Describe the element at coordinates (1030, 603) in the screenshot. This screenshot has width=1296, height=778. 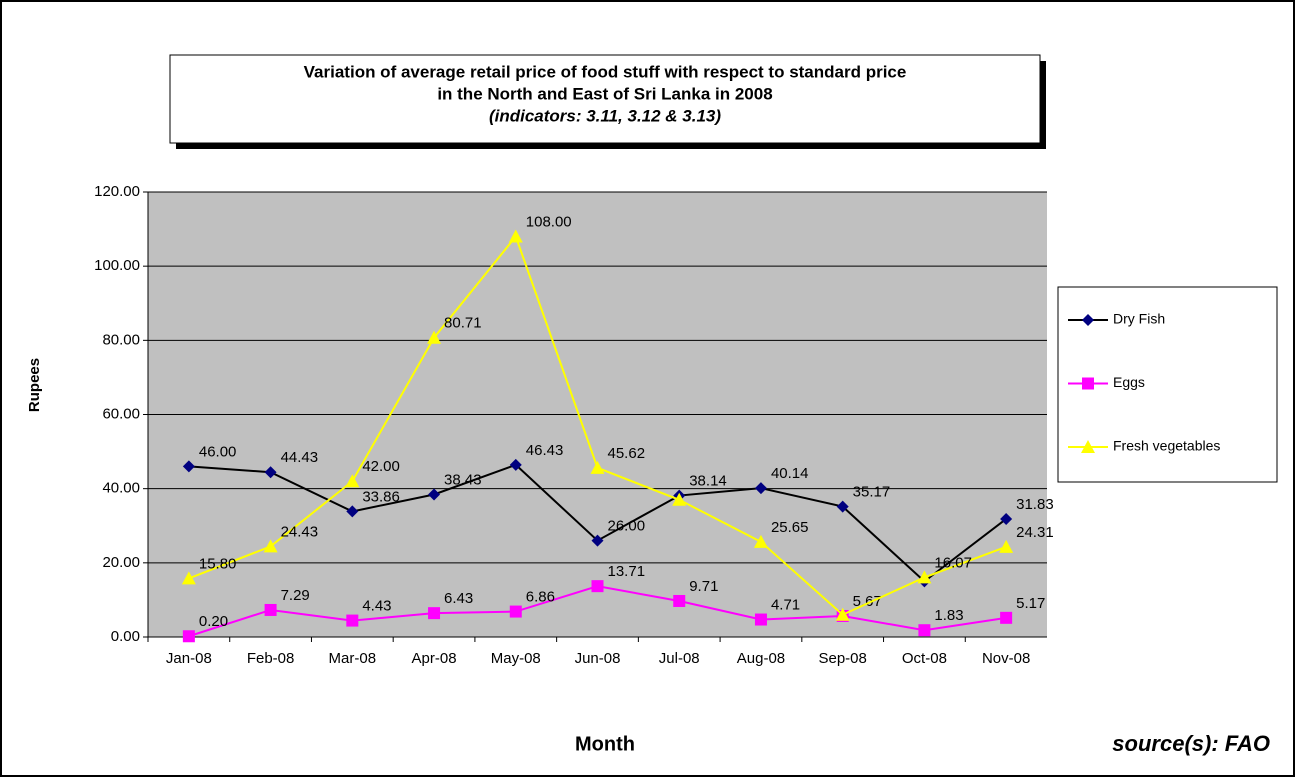
I see `data-label: 5.17` at that location.